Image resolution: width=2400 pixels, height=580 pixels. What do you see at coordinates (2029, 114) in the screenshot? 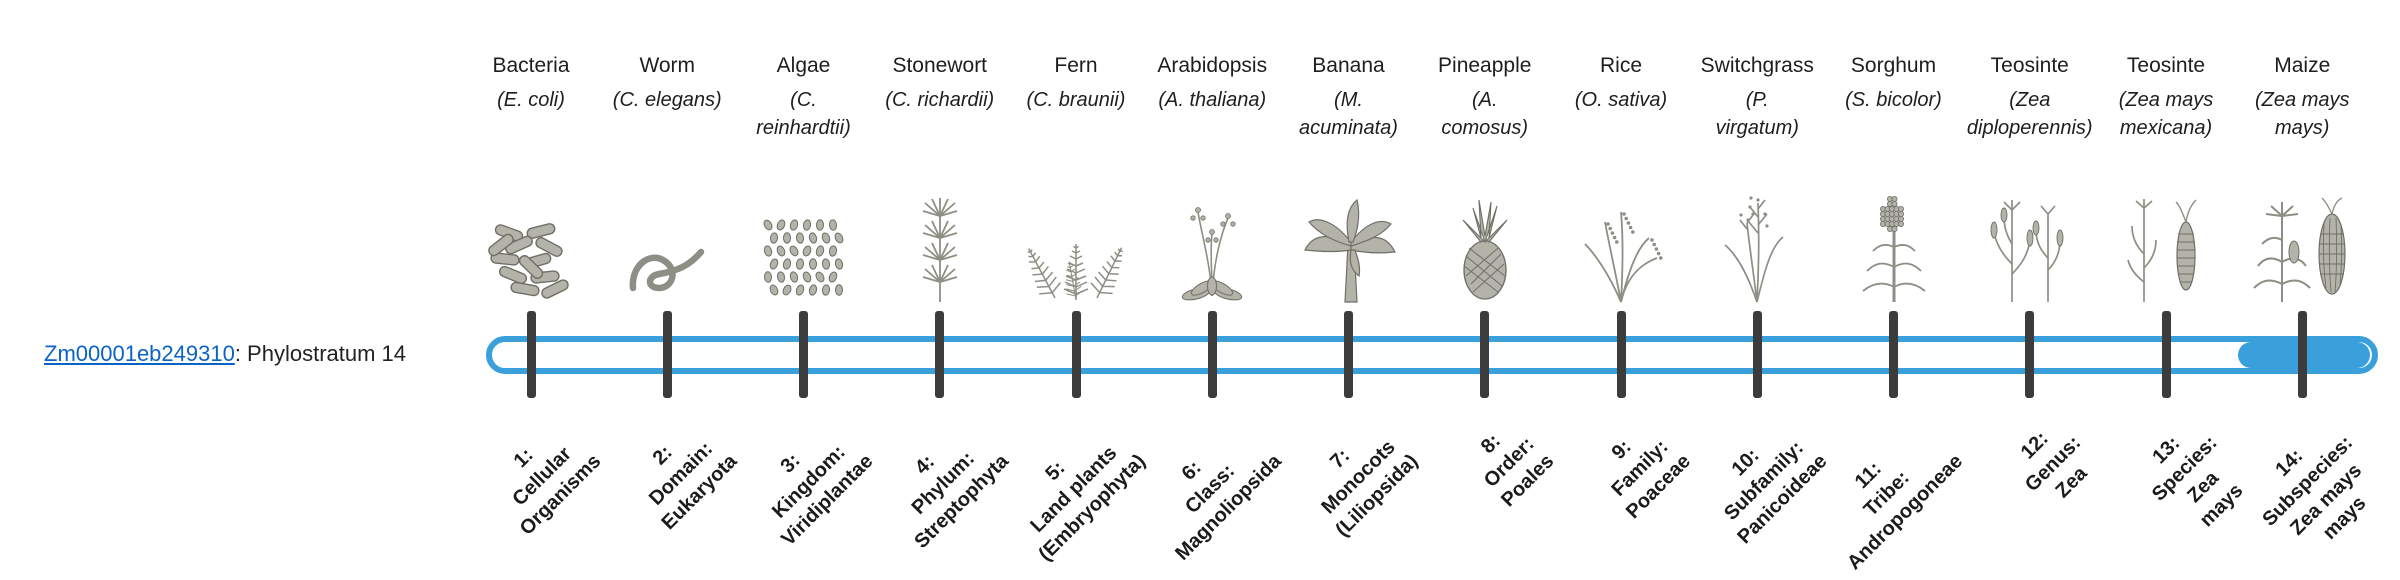
I see `organism-latin-name: (Zea diploperennis)` at bounding box center [2029, 114].